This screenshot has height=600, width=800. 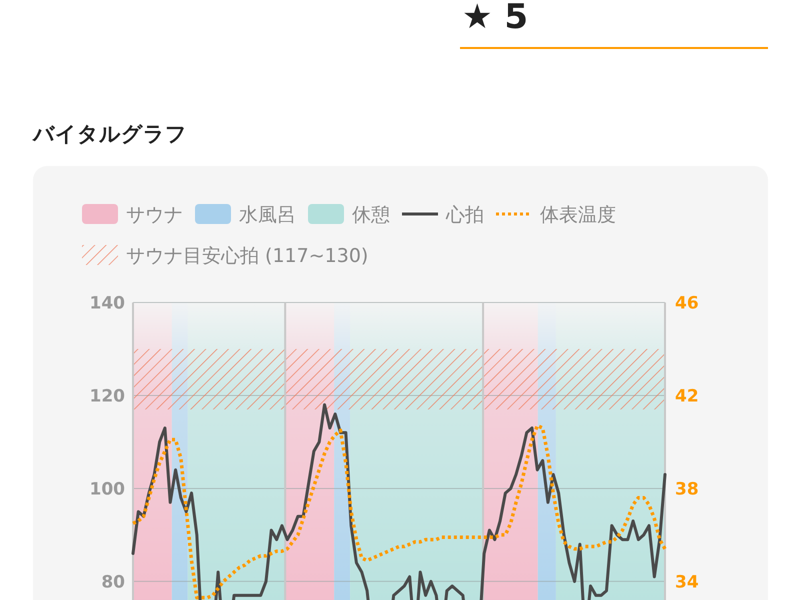 What do you see at coordinates (687, 489) in the screenshot?
I see `y2-tick-label: 38` at bounding box center [687, 489].